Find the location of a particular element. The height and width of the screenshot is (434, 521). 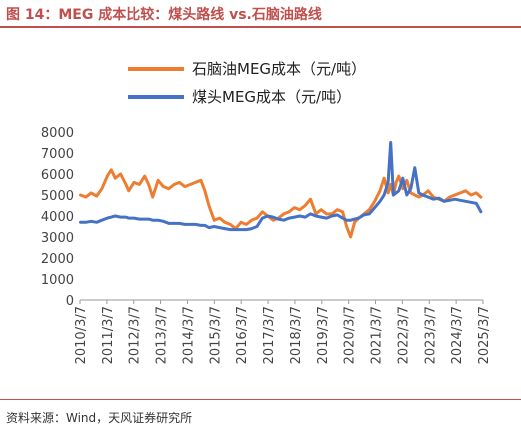

y-tick-label: 3000 is located at coordinates (57, 238).